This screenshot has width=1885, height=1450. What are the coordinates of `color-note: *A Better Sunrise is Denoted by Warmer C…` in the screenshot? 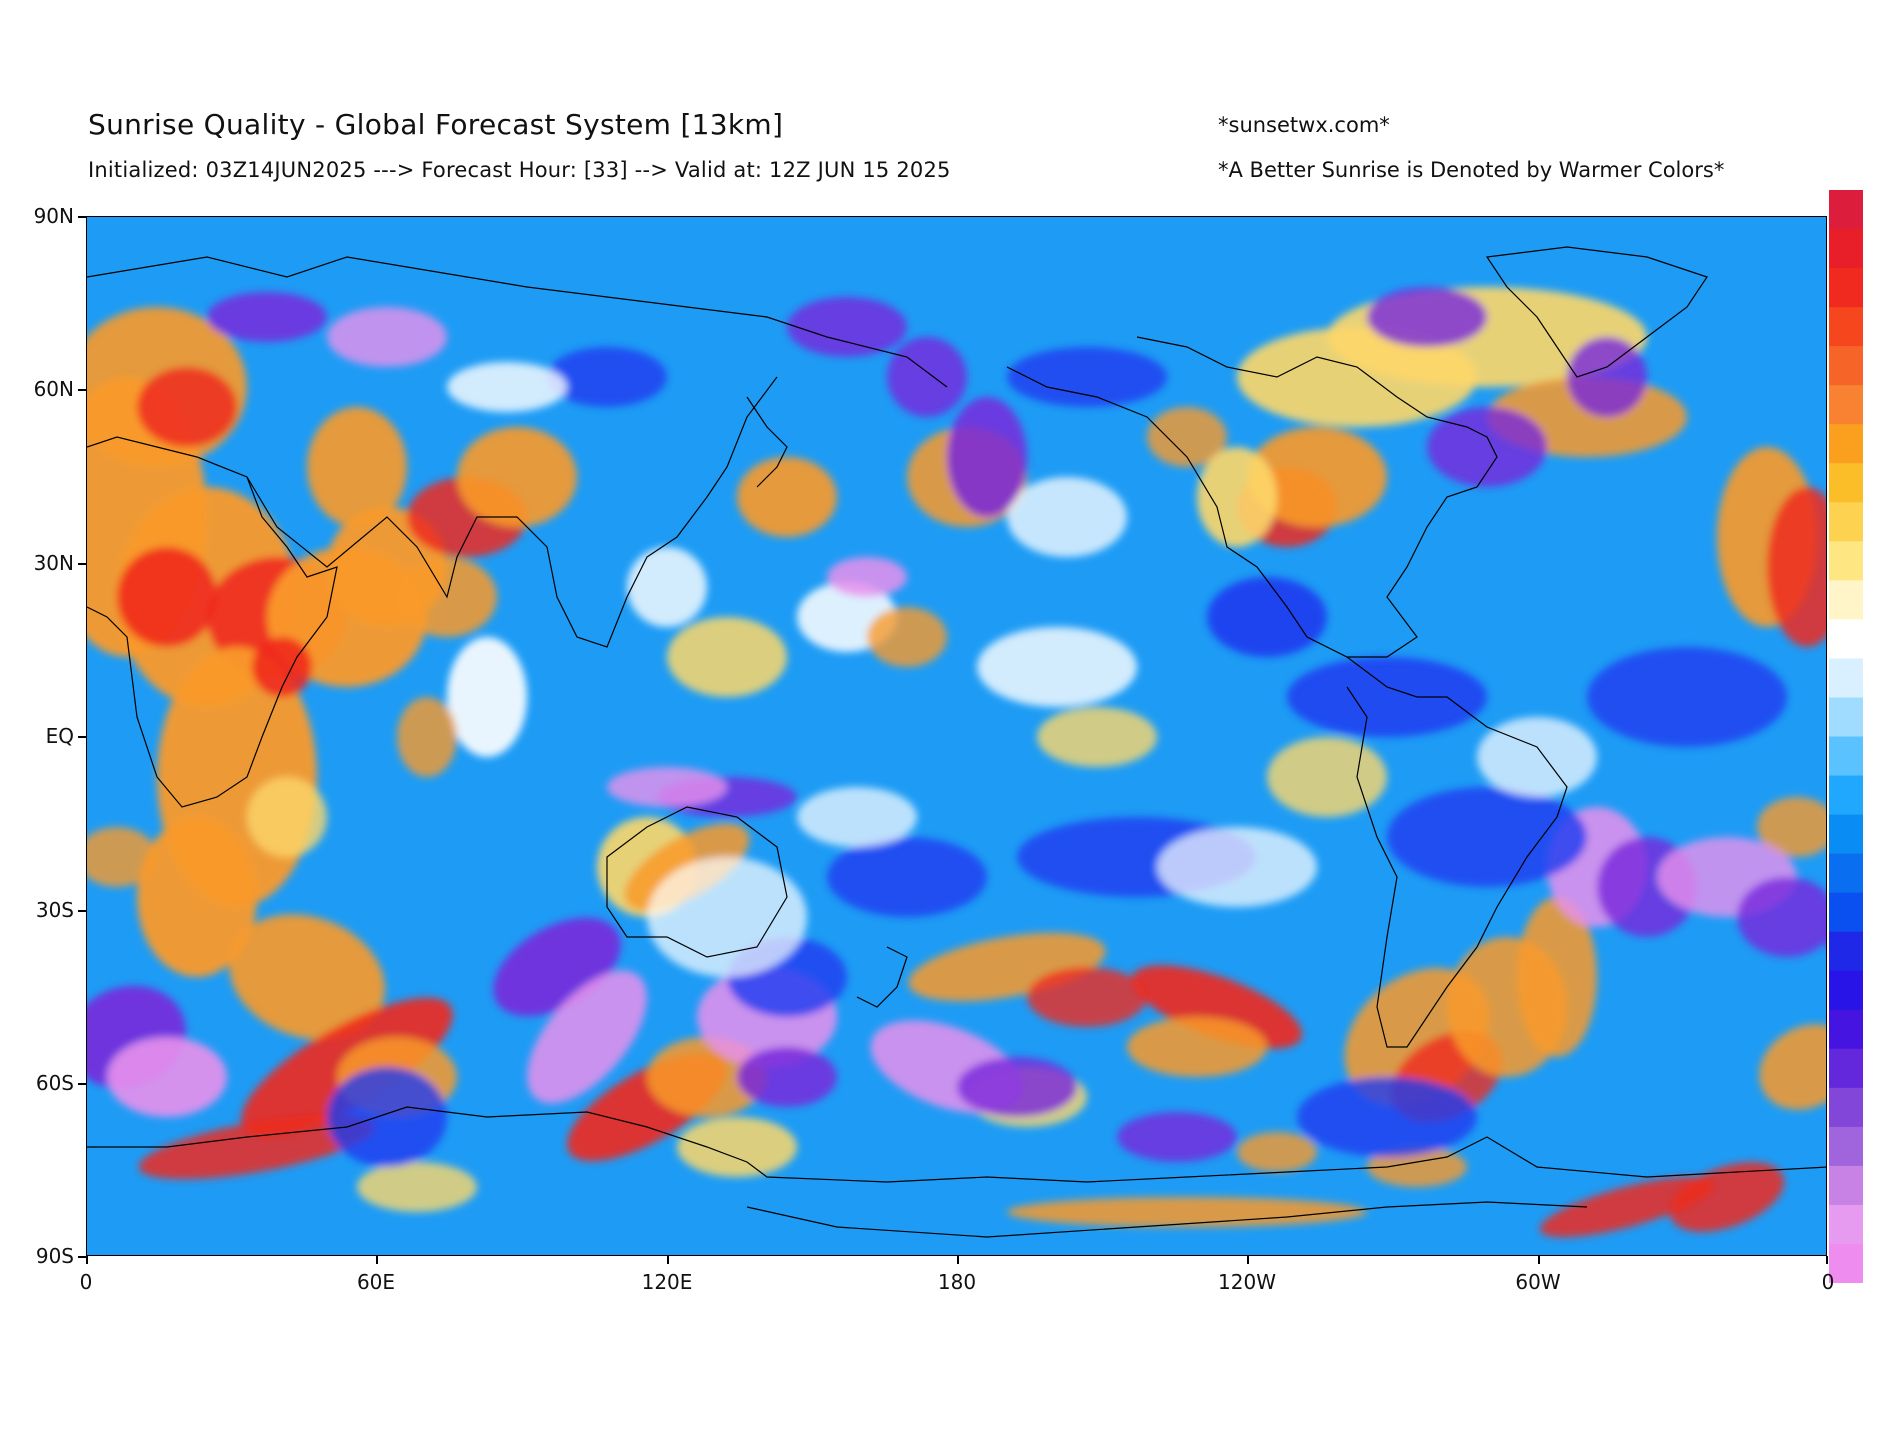 It's located at (1471, 170).